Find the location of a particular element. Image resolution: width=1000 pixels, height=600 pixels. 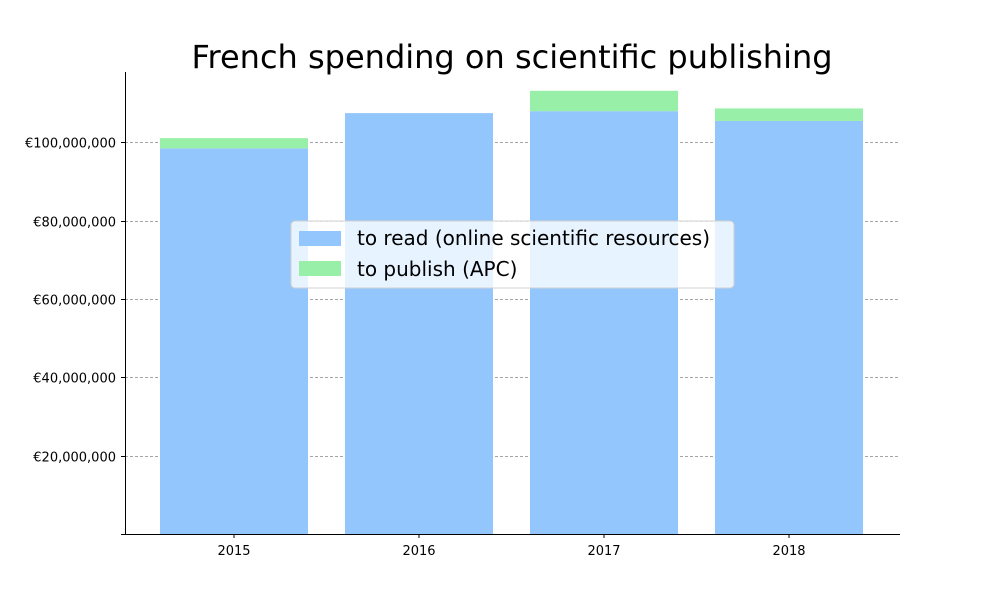

legend-label-to-read: to read (online scientific resources) is located at coordinates (533, 238).